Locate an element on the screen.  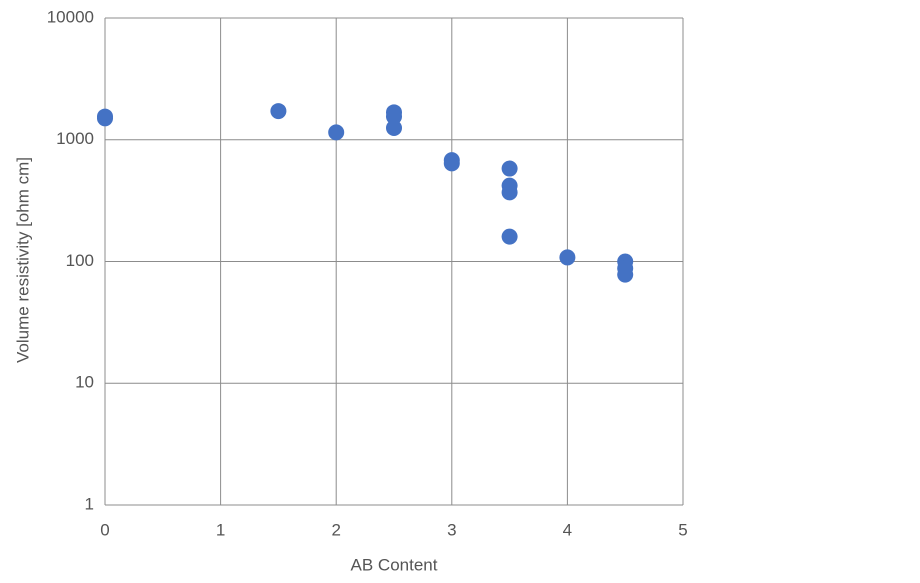
x-tick-label: 4 is located at coordinates (567, 529).